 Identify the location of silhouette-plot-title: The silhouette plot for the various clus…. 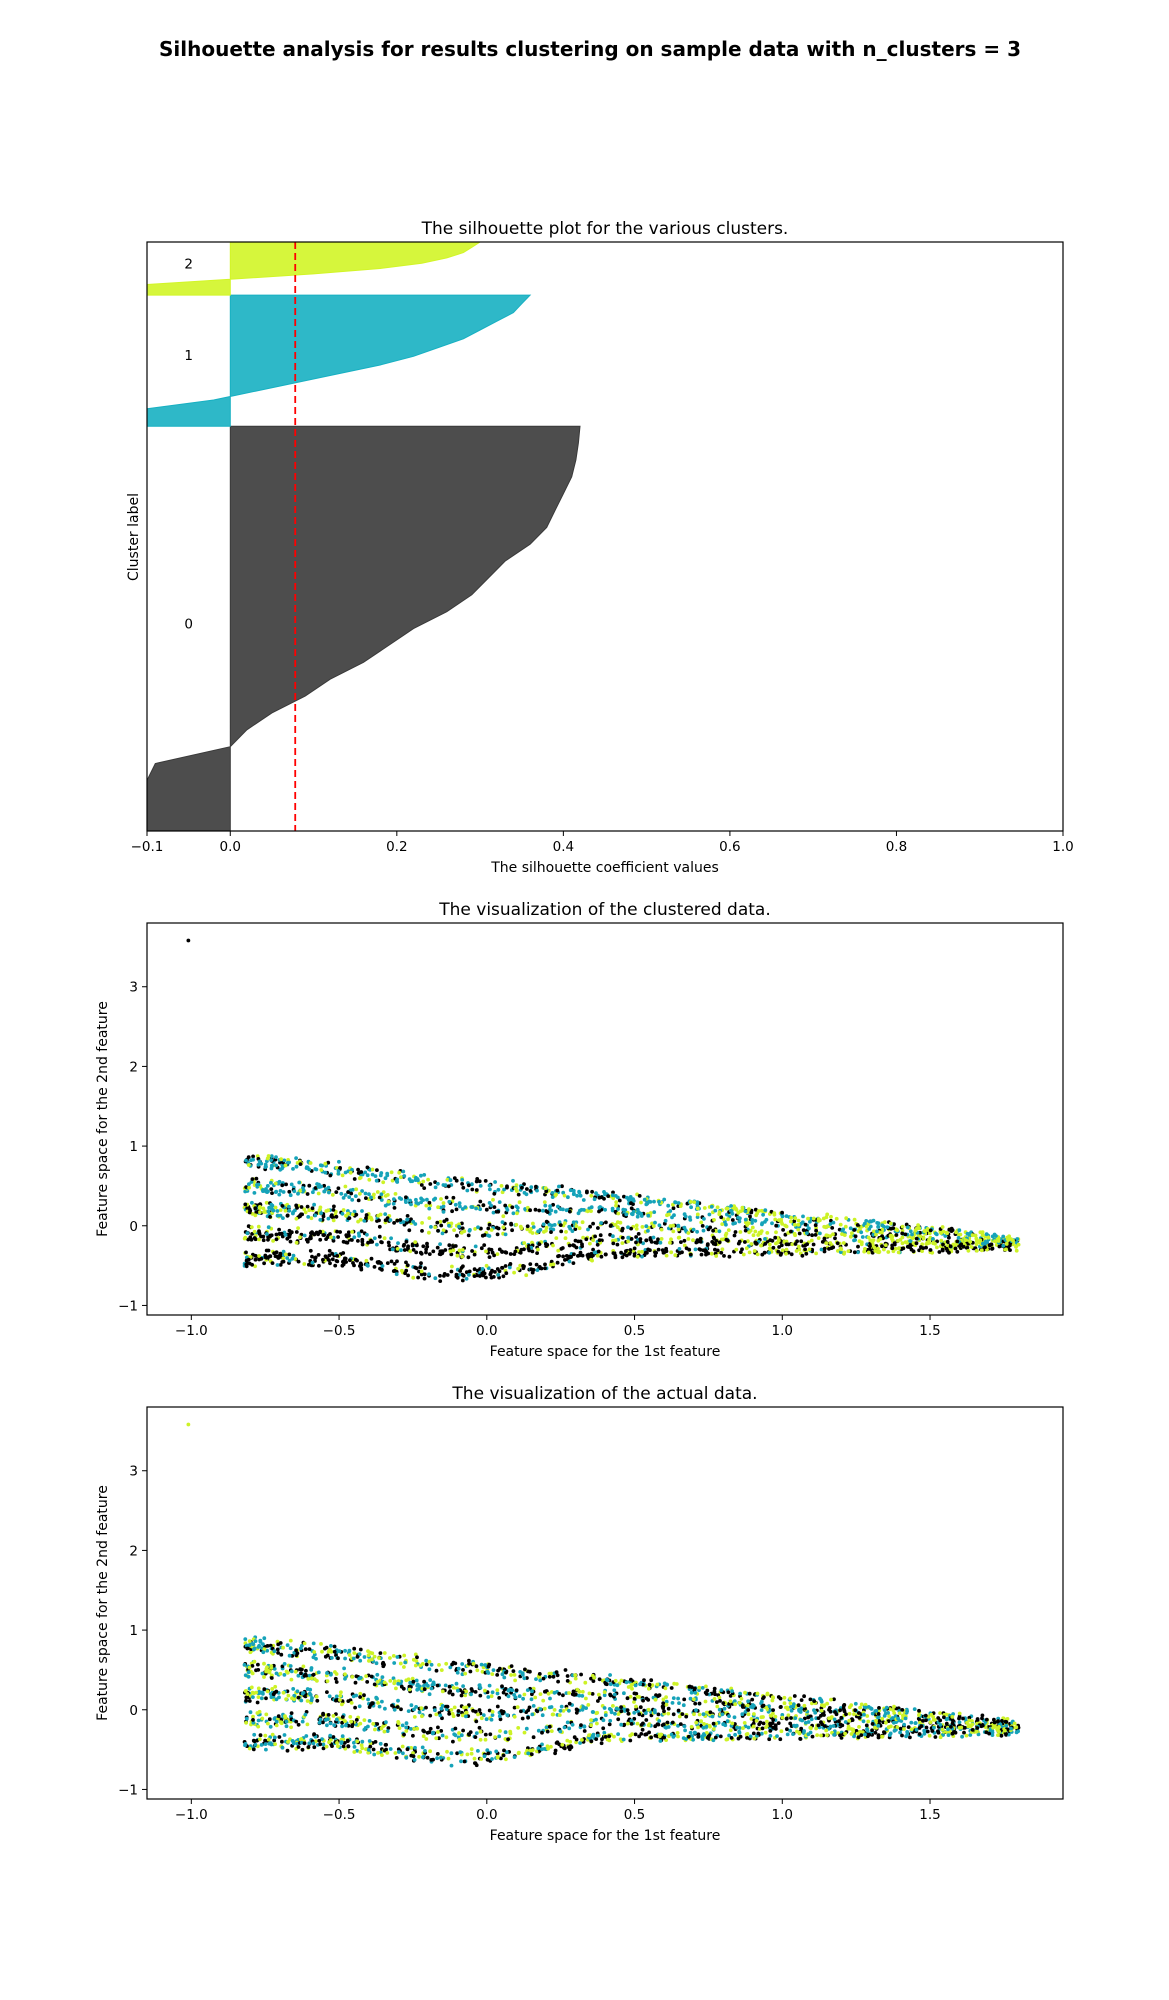
(605, 229).